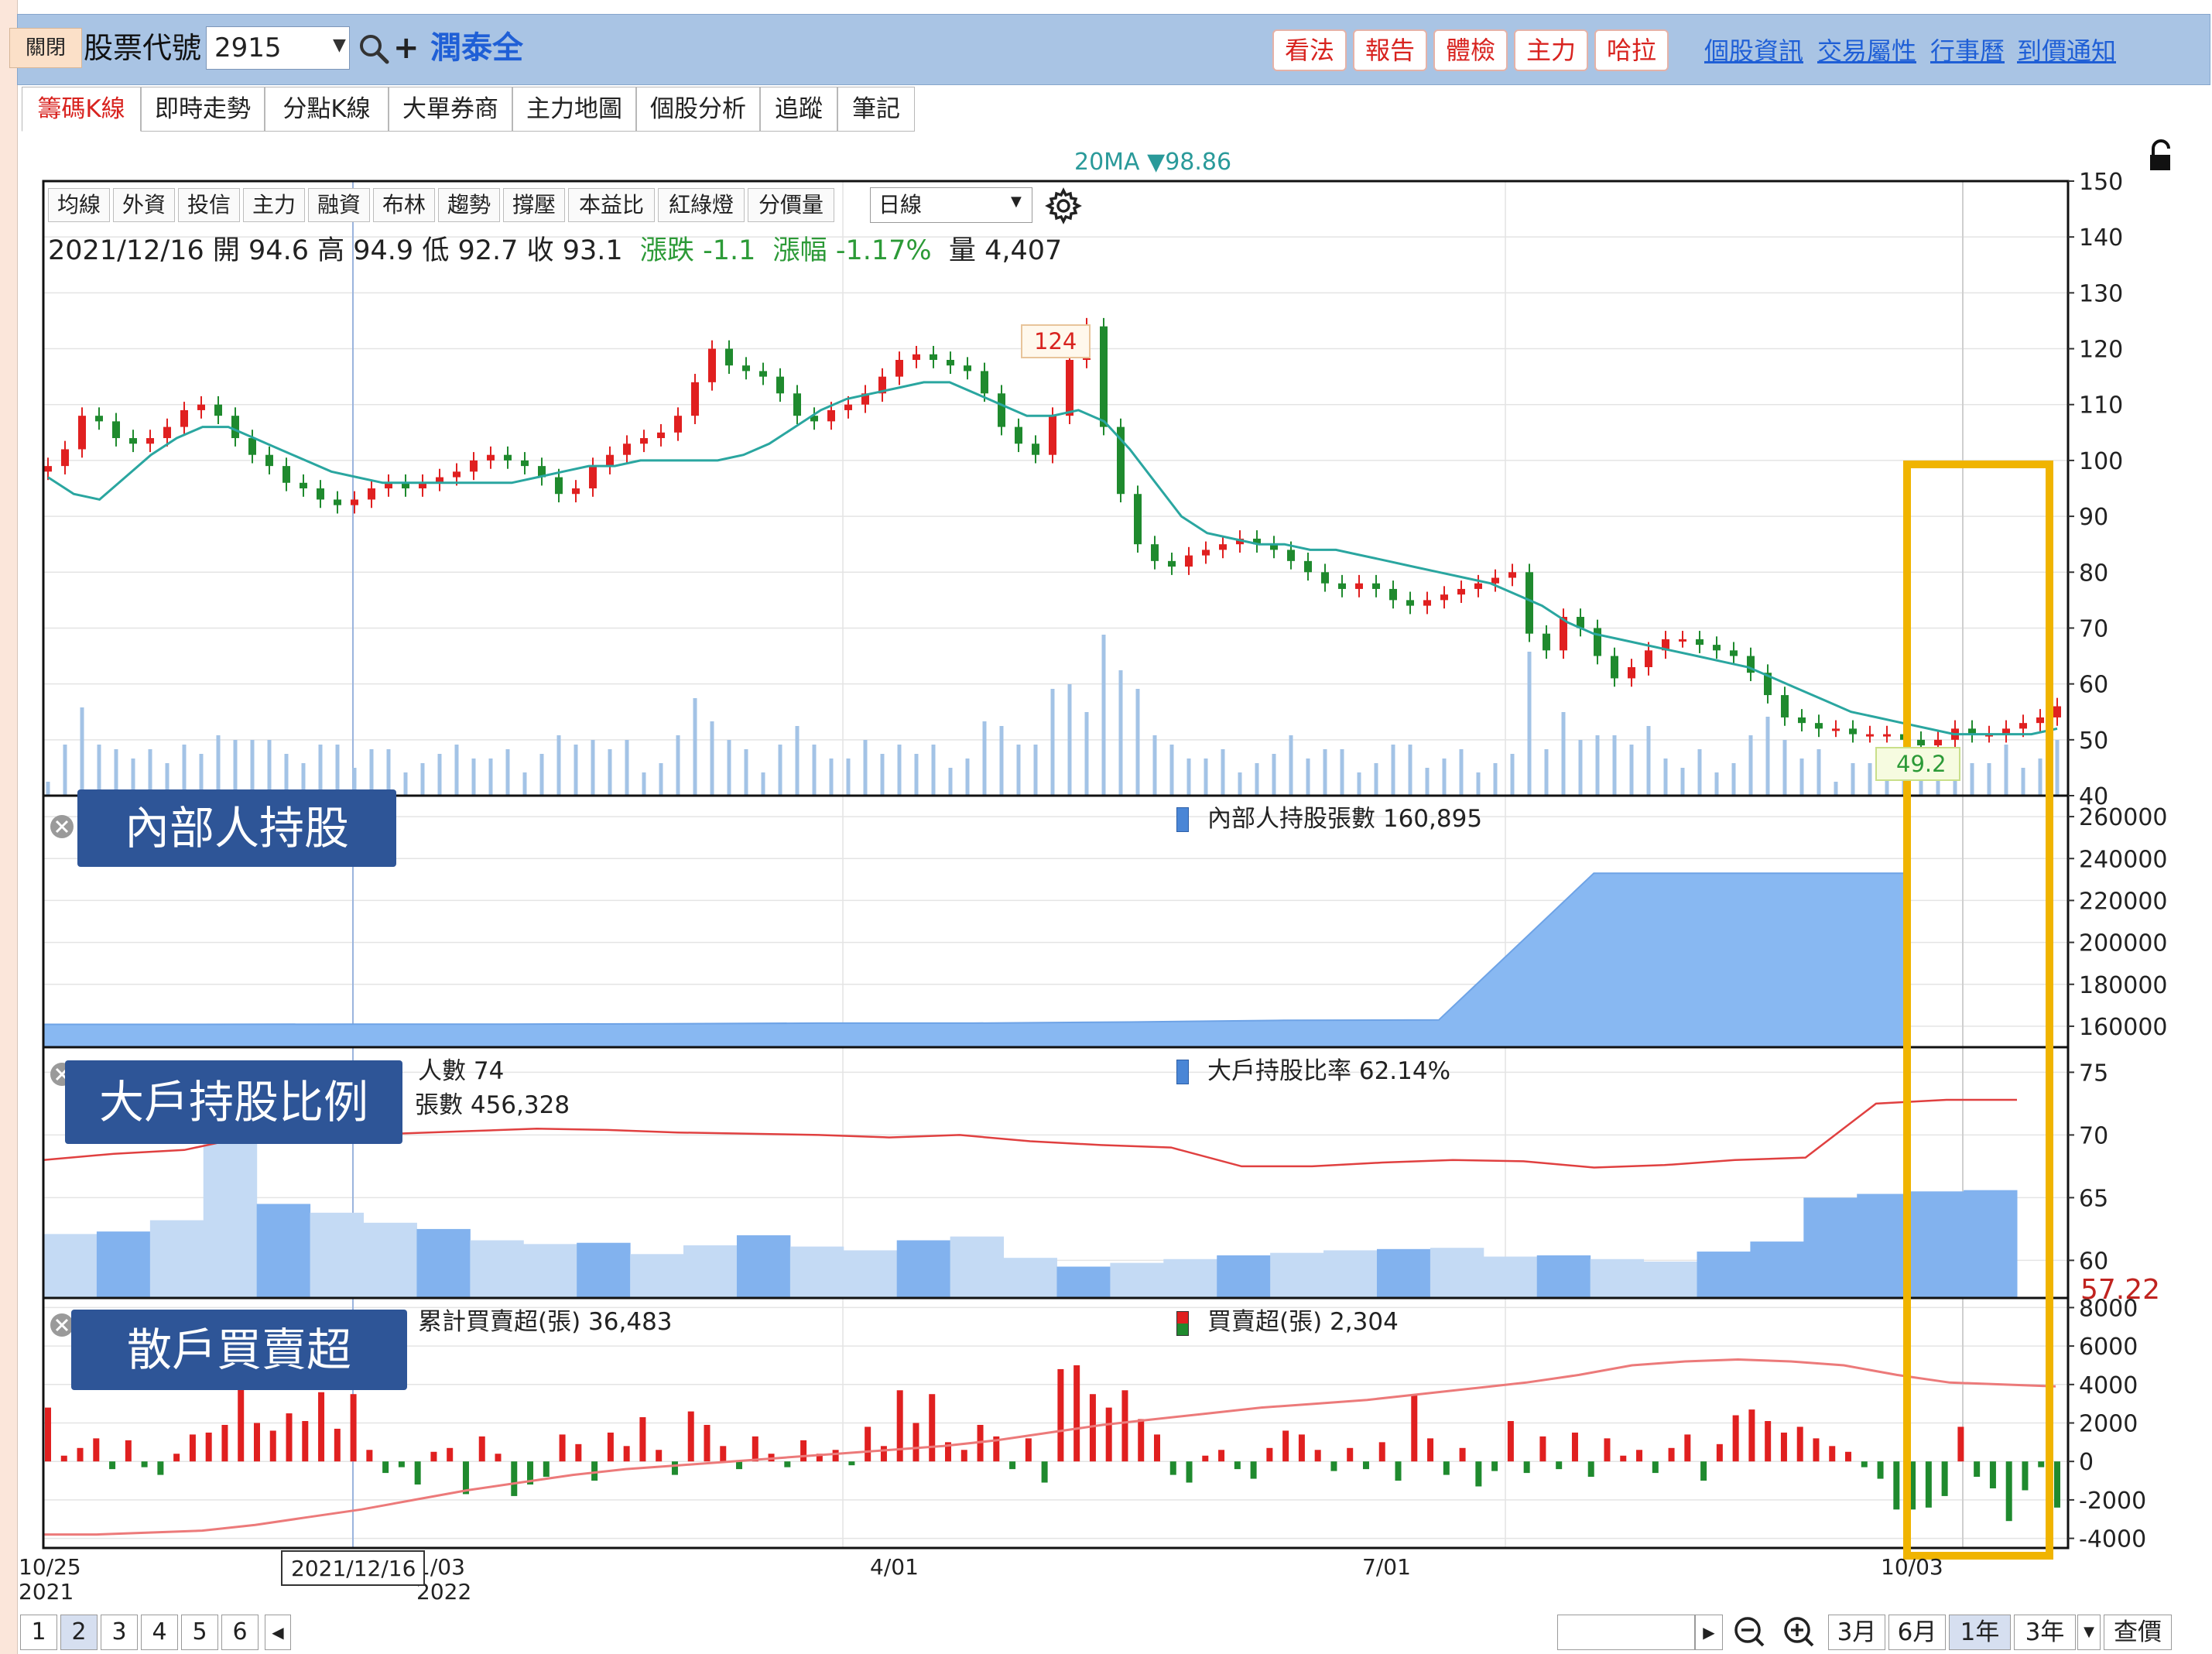 This screenshot has height=1654, width=2212. What do you see at coordinates (450, 109) in the screenshot?
I see `tab-big-brokers: 大單券商` at bounding box center [450, 109].